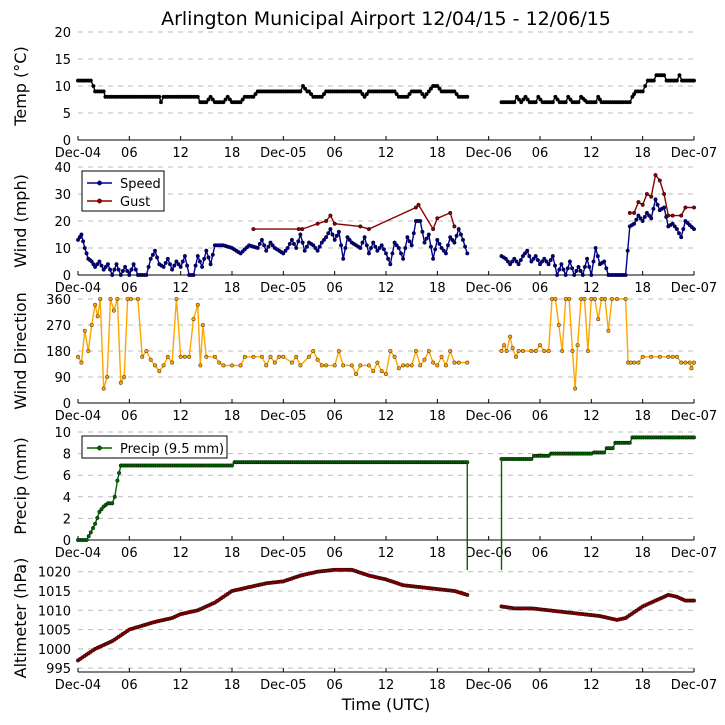 The height and width of the screenshot is (725, 725). Describe the element at coordinates (99, 448) in the screenshot. I see `legend-marker` at that location.